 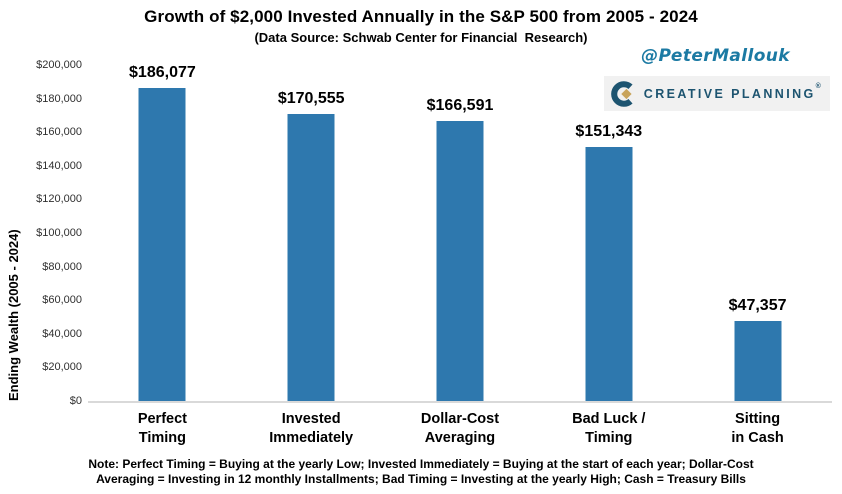 I want to click on creative-planning-logo: CREATIVE PLANNING®, so click(x=717, y=93).